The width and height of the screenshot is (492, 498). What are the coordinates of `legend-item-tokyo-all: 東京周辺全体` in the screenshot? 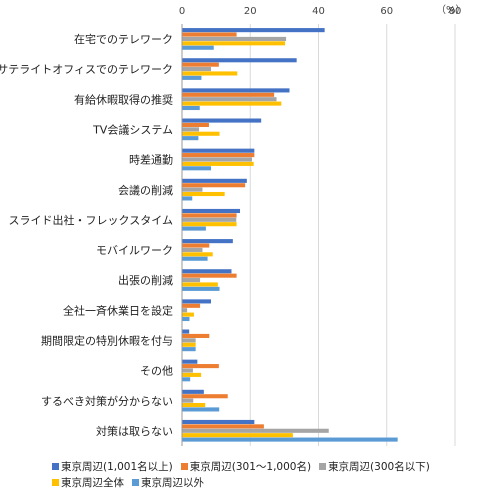 It's located at (88, 482).